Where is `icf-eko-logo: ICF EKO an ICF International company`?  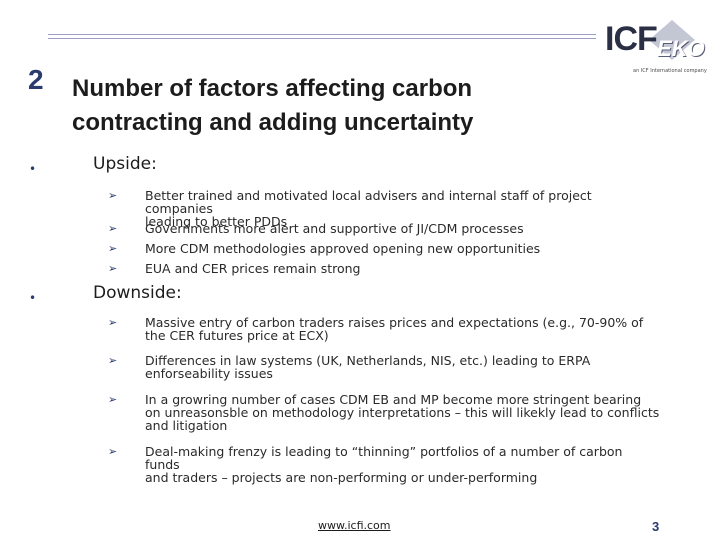 icf-eko-logo: ICF EKO an ICF International company is located at coordinates (655, 47).